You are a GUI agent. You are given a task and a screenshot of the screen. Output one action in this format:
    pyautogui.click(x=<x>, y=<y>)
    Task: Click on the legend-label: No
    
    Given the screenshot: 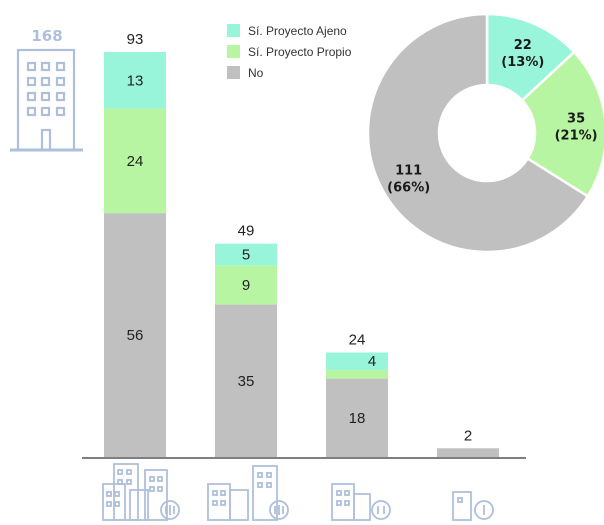 What is the action you would take?
    pyautogui.click(x=256, y=73)
    